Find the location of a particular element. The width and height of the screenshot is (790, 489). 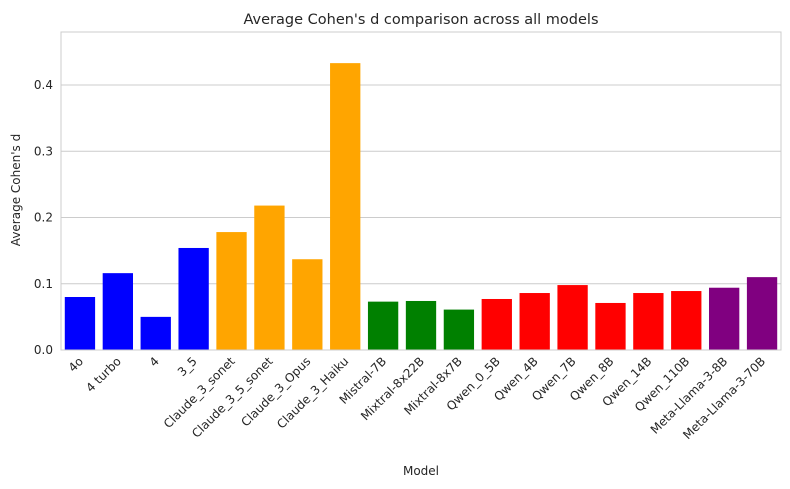

y-tick-labels: 0.0 0.1 0.2 0.3 0.4 is located at coordinates (43, 217).